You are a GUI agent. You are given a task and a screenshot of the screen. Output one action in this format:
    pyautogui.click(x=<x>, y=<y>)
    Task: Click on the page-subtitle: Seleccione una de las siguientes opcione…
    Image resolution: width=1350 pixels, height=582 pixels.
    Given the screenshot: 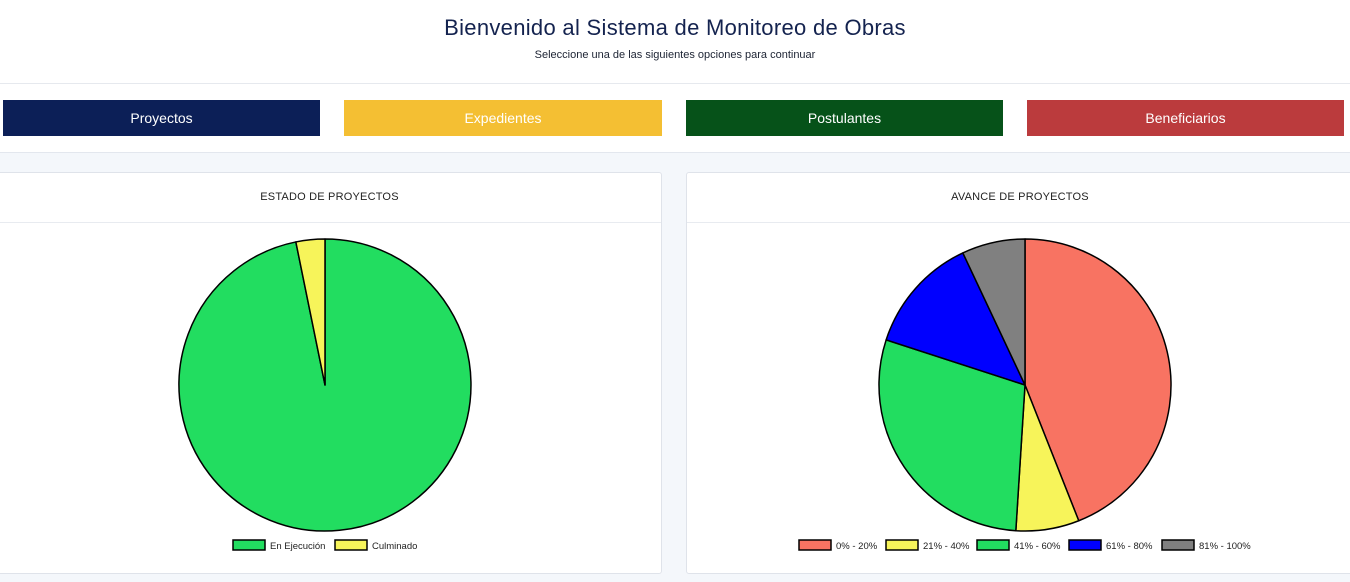 What is the action you would take?
    pyautogui.click(x=675, y=55)
    